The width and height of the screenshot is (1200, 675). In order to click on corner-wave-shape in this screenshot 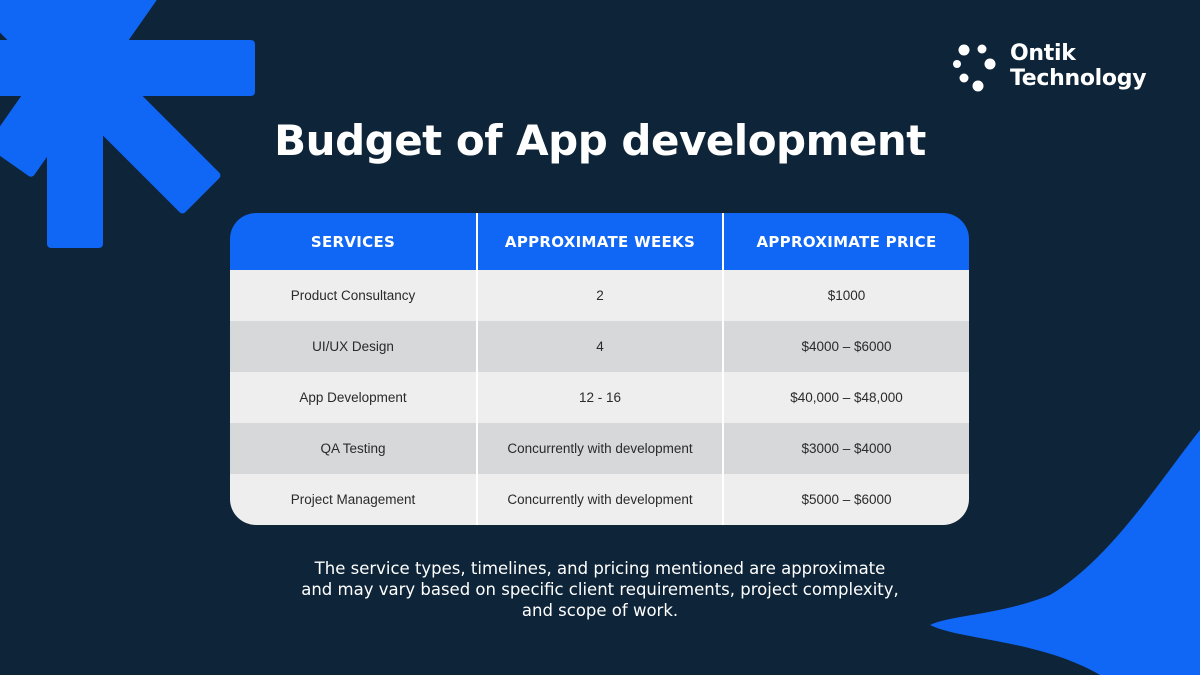, I will do `click(1065, 552)`.